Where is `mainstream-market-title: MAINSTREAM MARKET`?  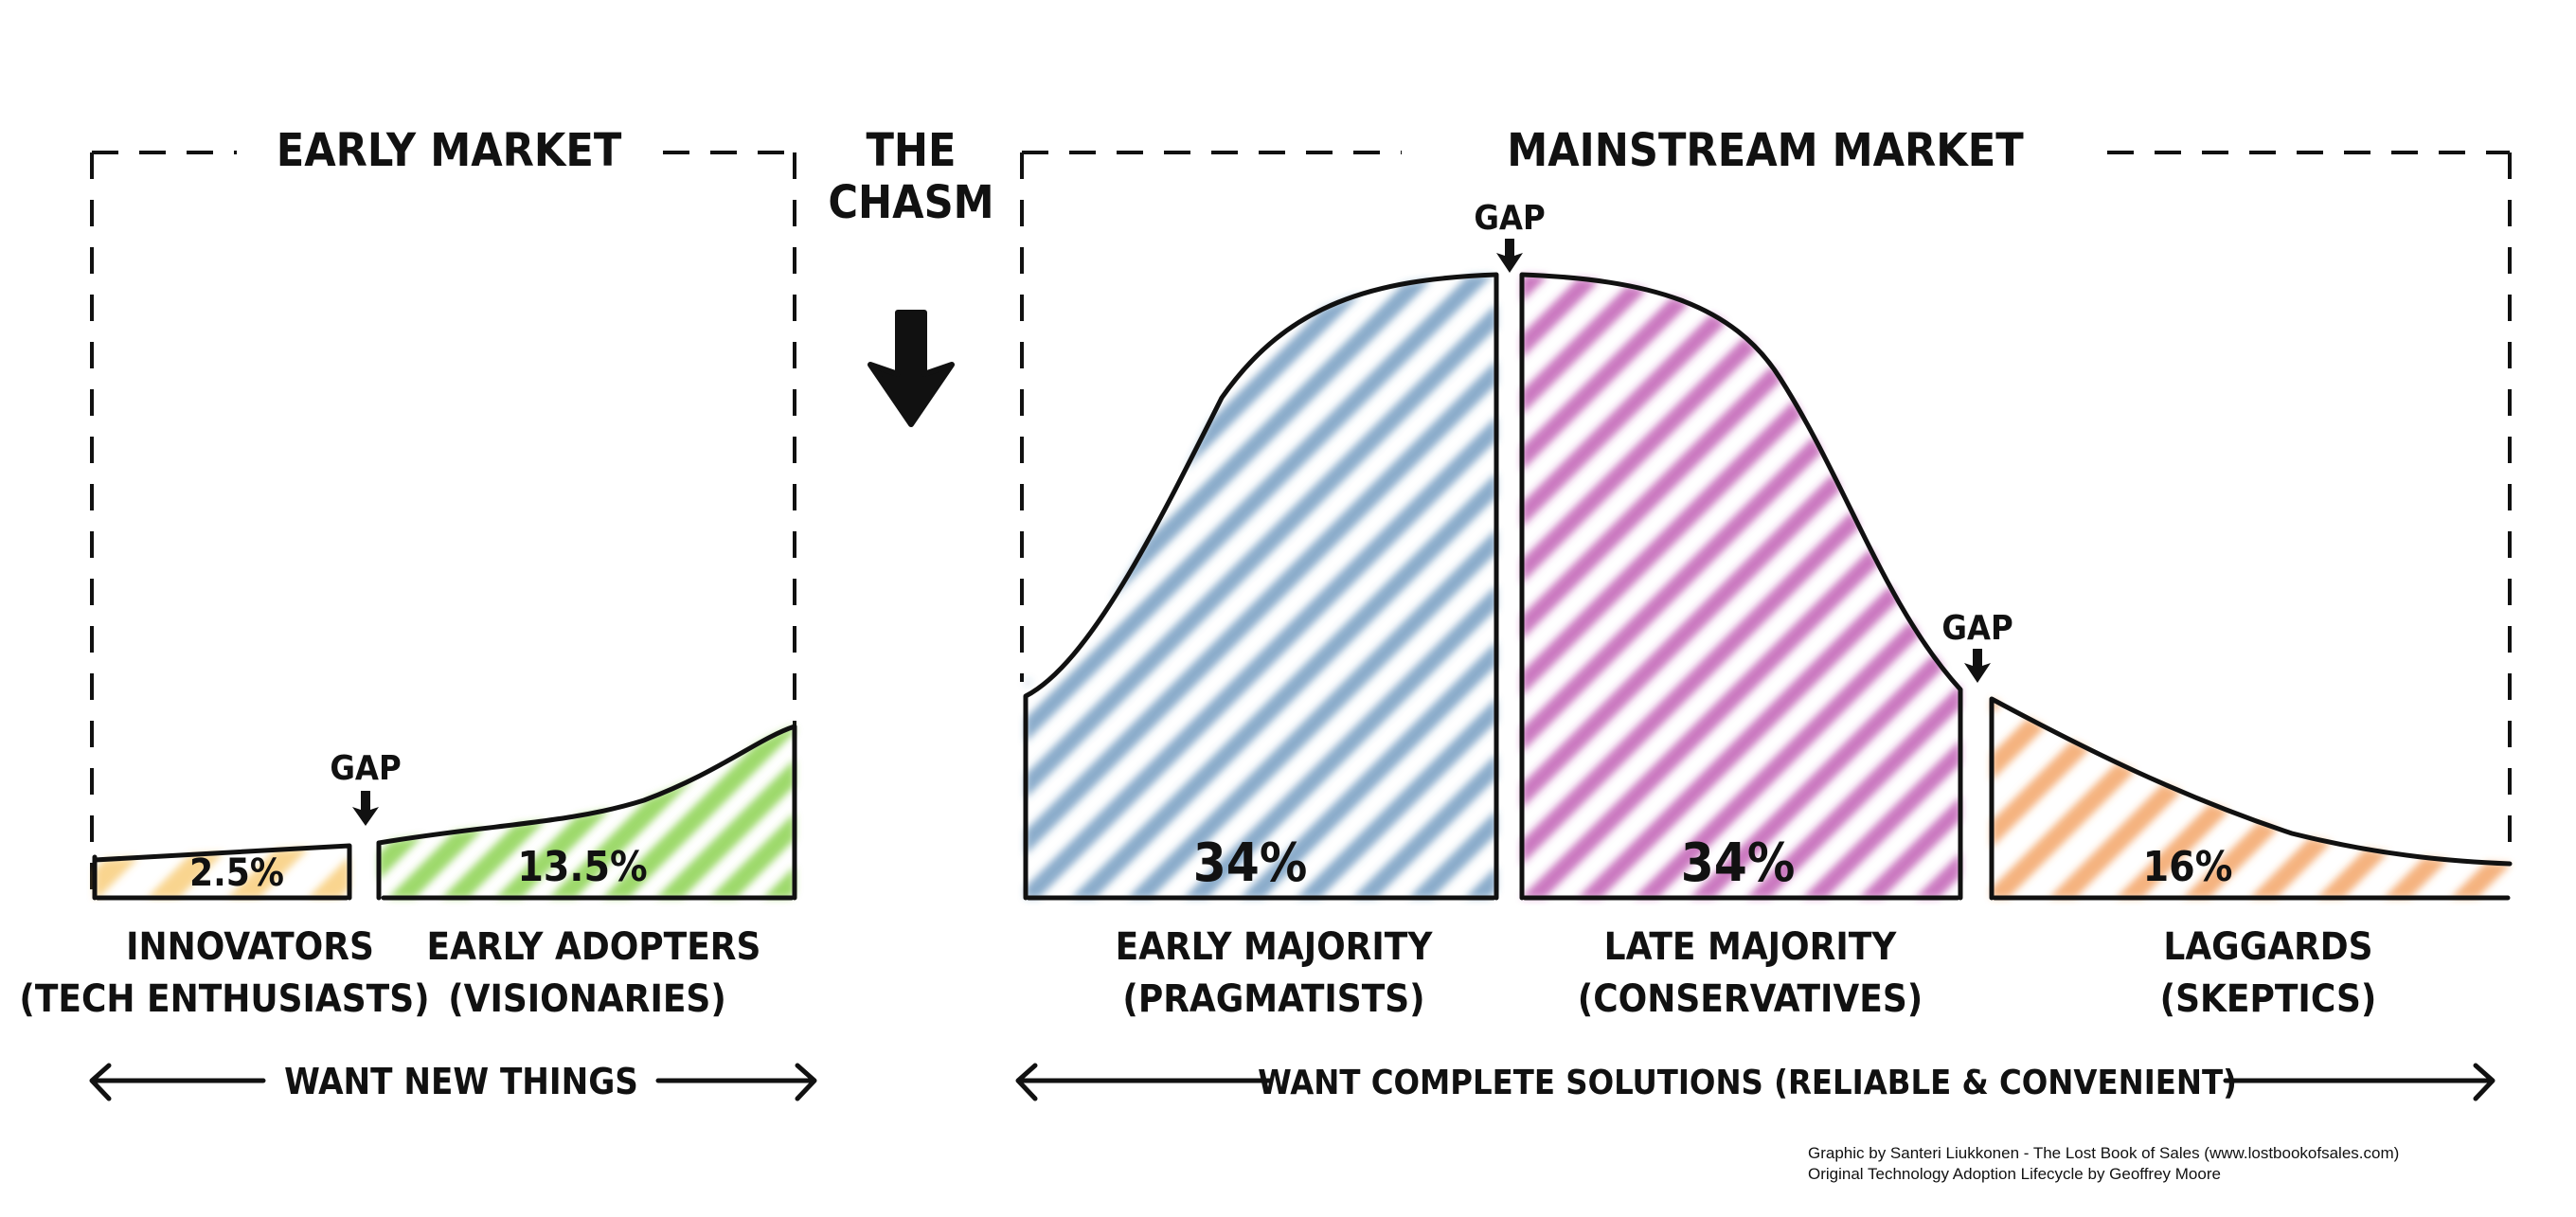 mainstream-market-title: MAINSTREAM MARKET is located at coordinates (1765, 150).